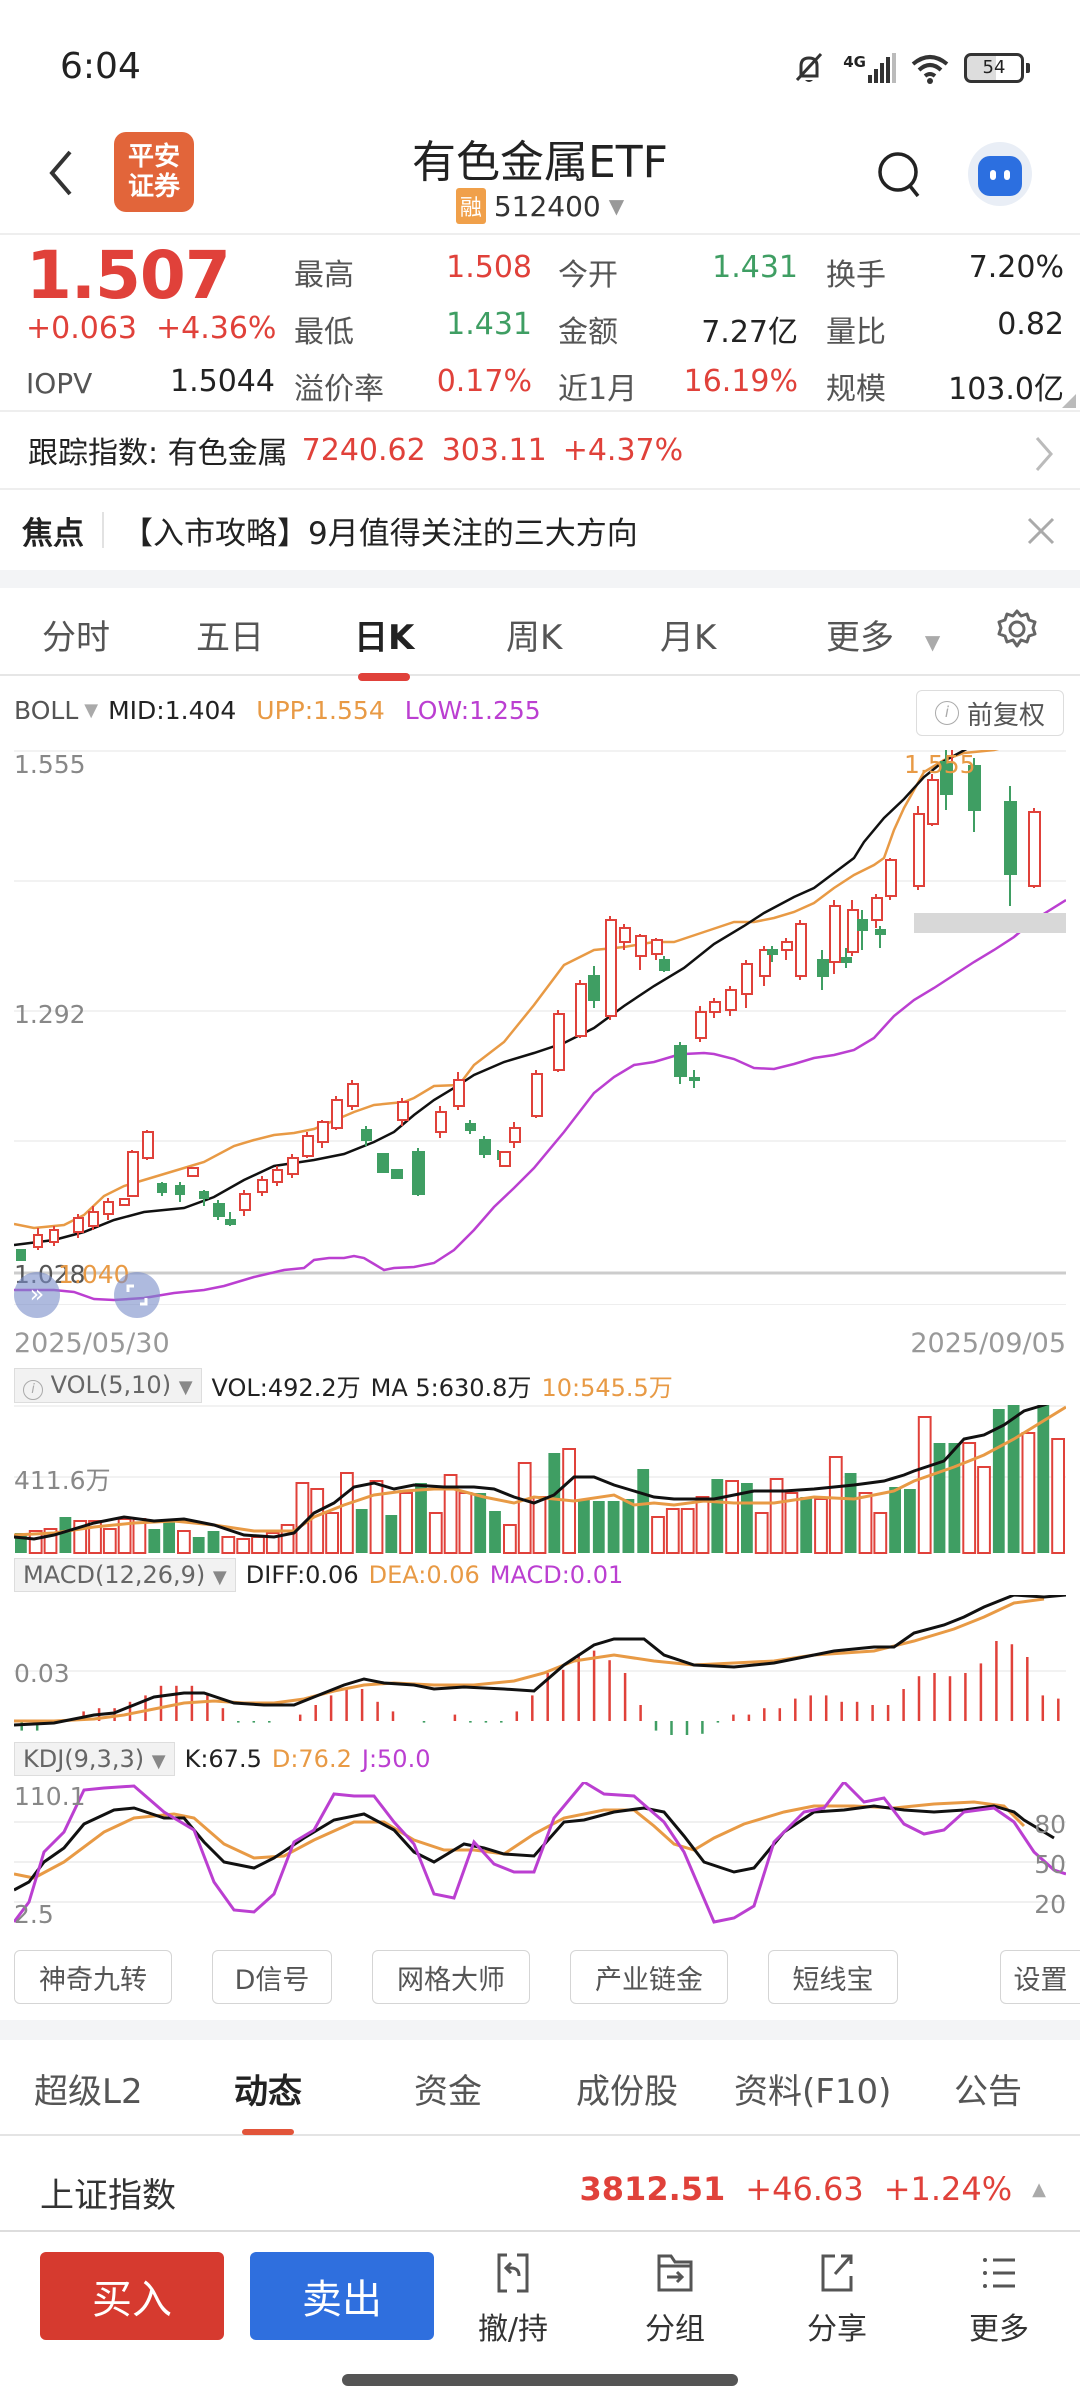  Describe the element at coordinates (534, 638) in the screenshot. I see `tab-weekly-k: 周K` at that location.